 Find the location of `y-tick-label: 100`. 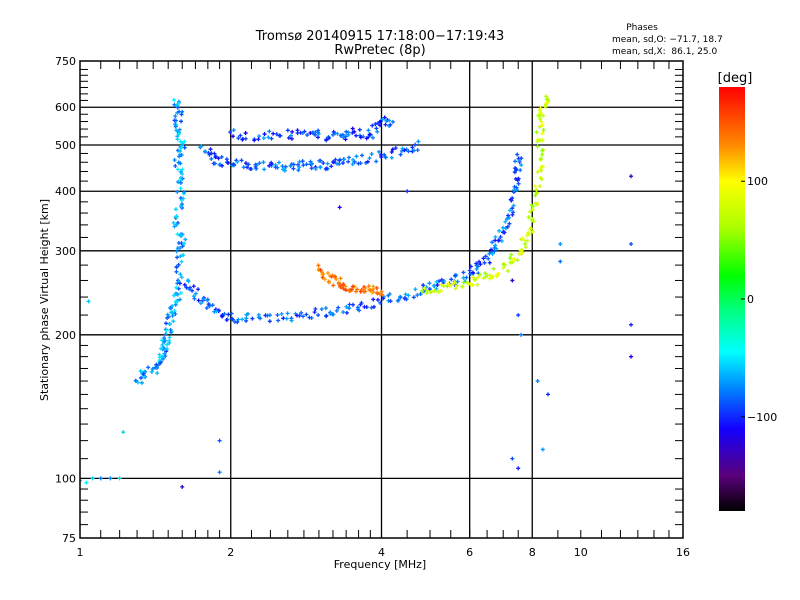

y-tick-label: 100 is located at coordinates (65, 478).